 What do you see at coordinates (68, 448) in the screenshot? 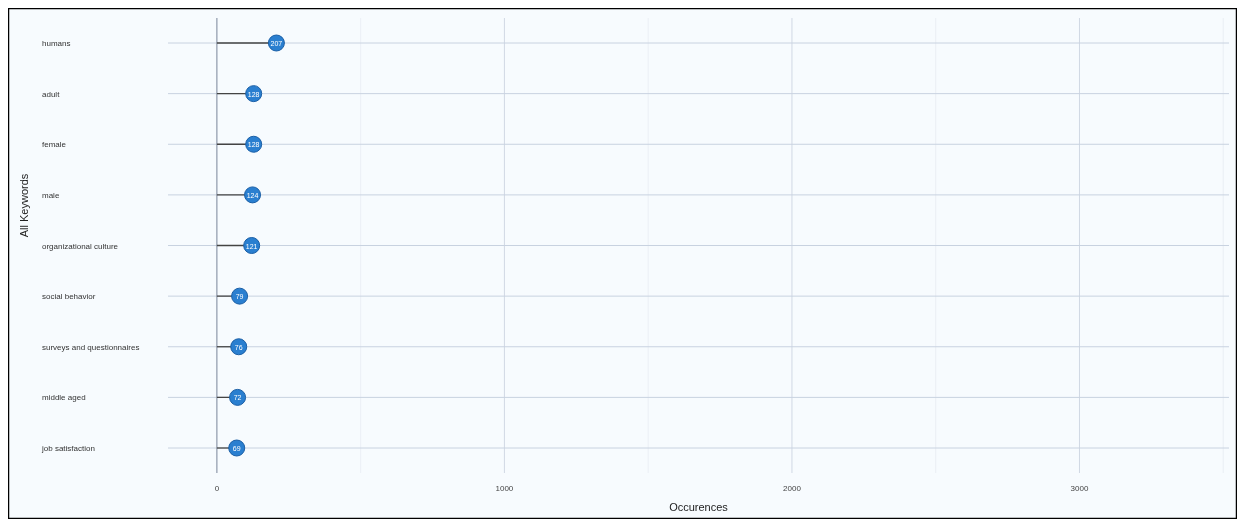
I see `y-tick-label: job satisfaction` at bounding box center [68, 448].